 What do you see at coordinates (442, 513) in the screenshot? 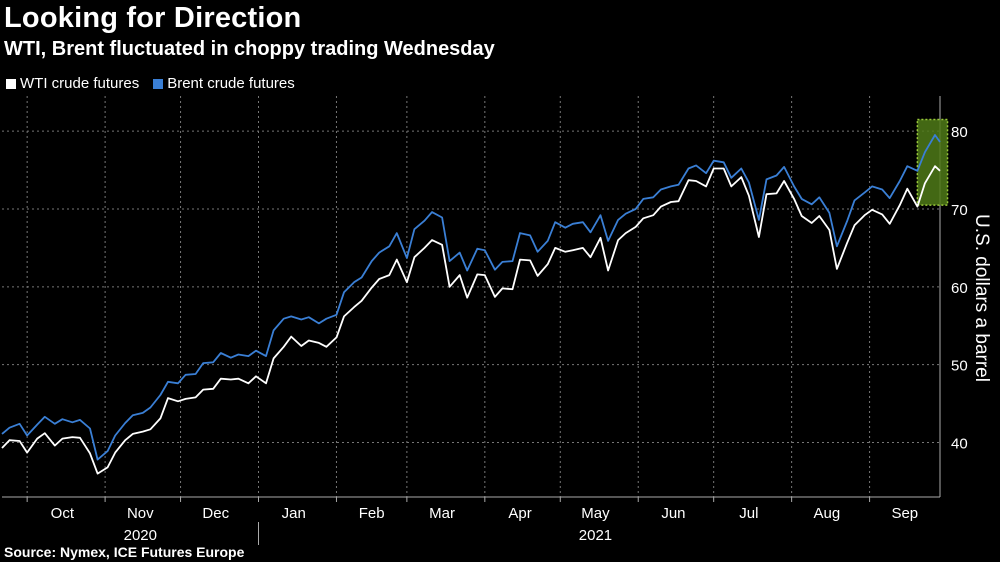
I see `x-tick-label: Mar` at bounding box center [442, 513].